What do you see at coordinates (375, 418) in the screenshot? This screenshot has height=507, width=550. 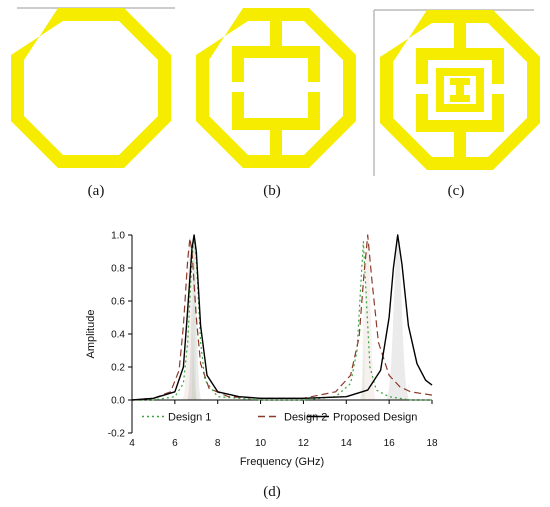 I see `legend-label: Proposed Design` at bounding box center [375, 418].